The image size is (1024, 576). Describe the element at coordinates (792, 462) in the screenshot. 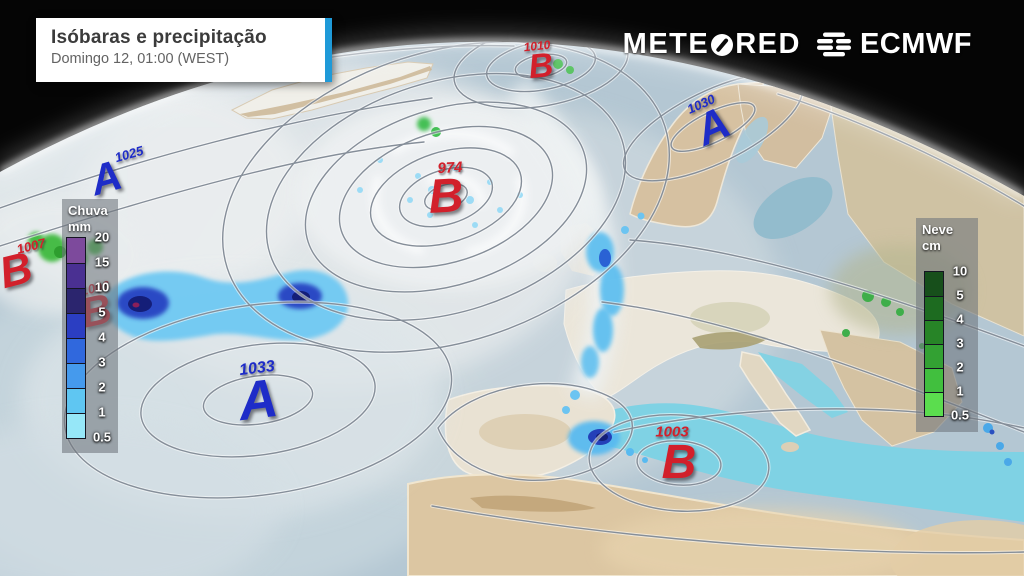

I see `mediterranean-sea` at that location.